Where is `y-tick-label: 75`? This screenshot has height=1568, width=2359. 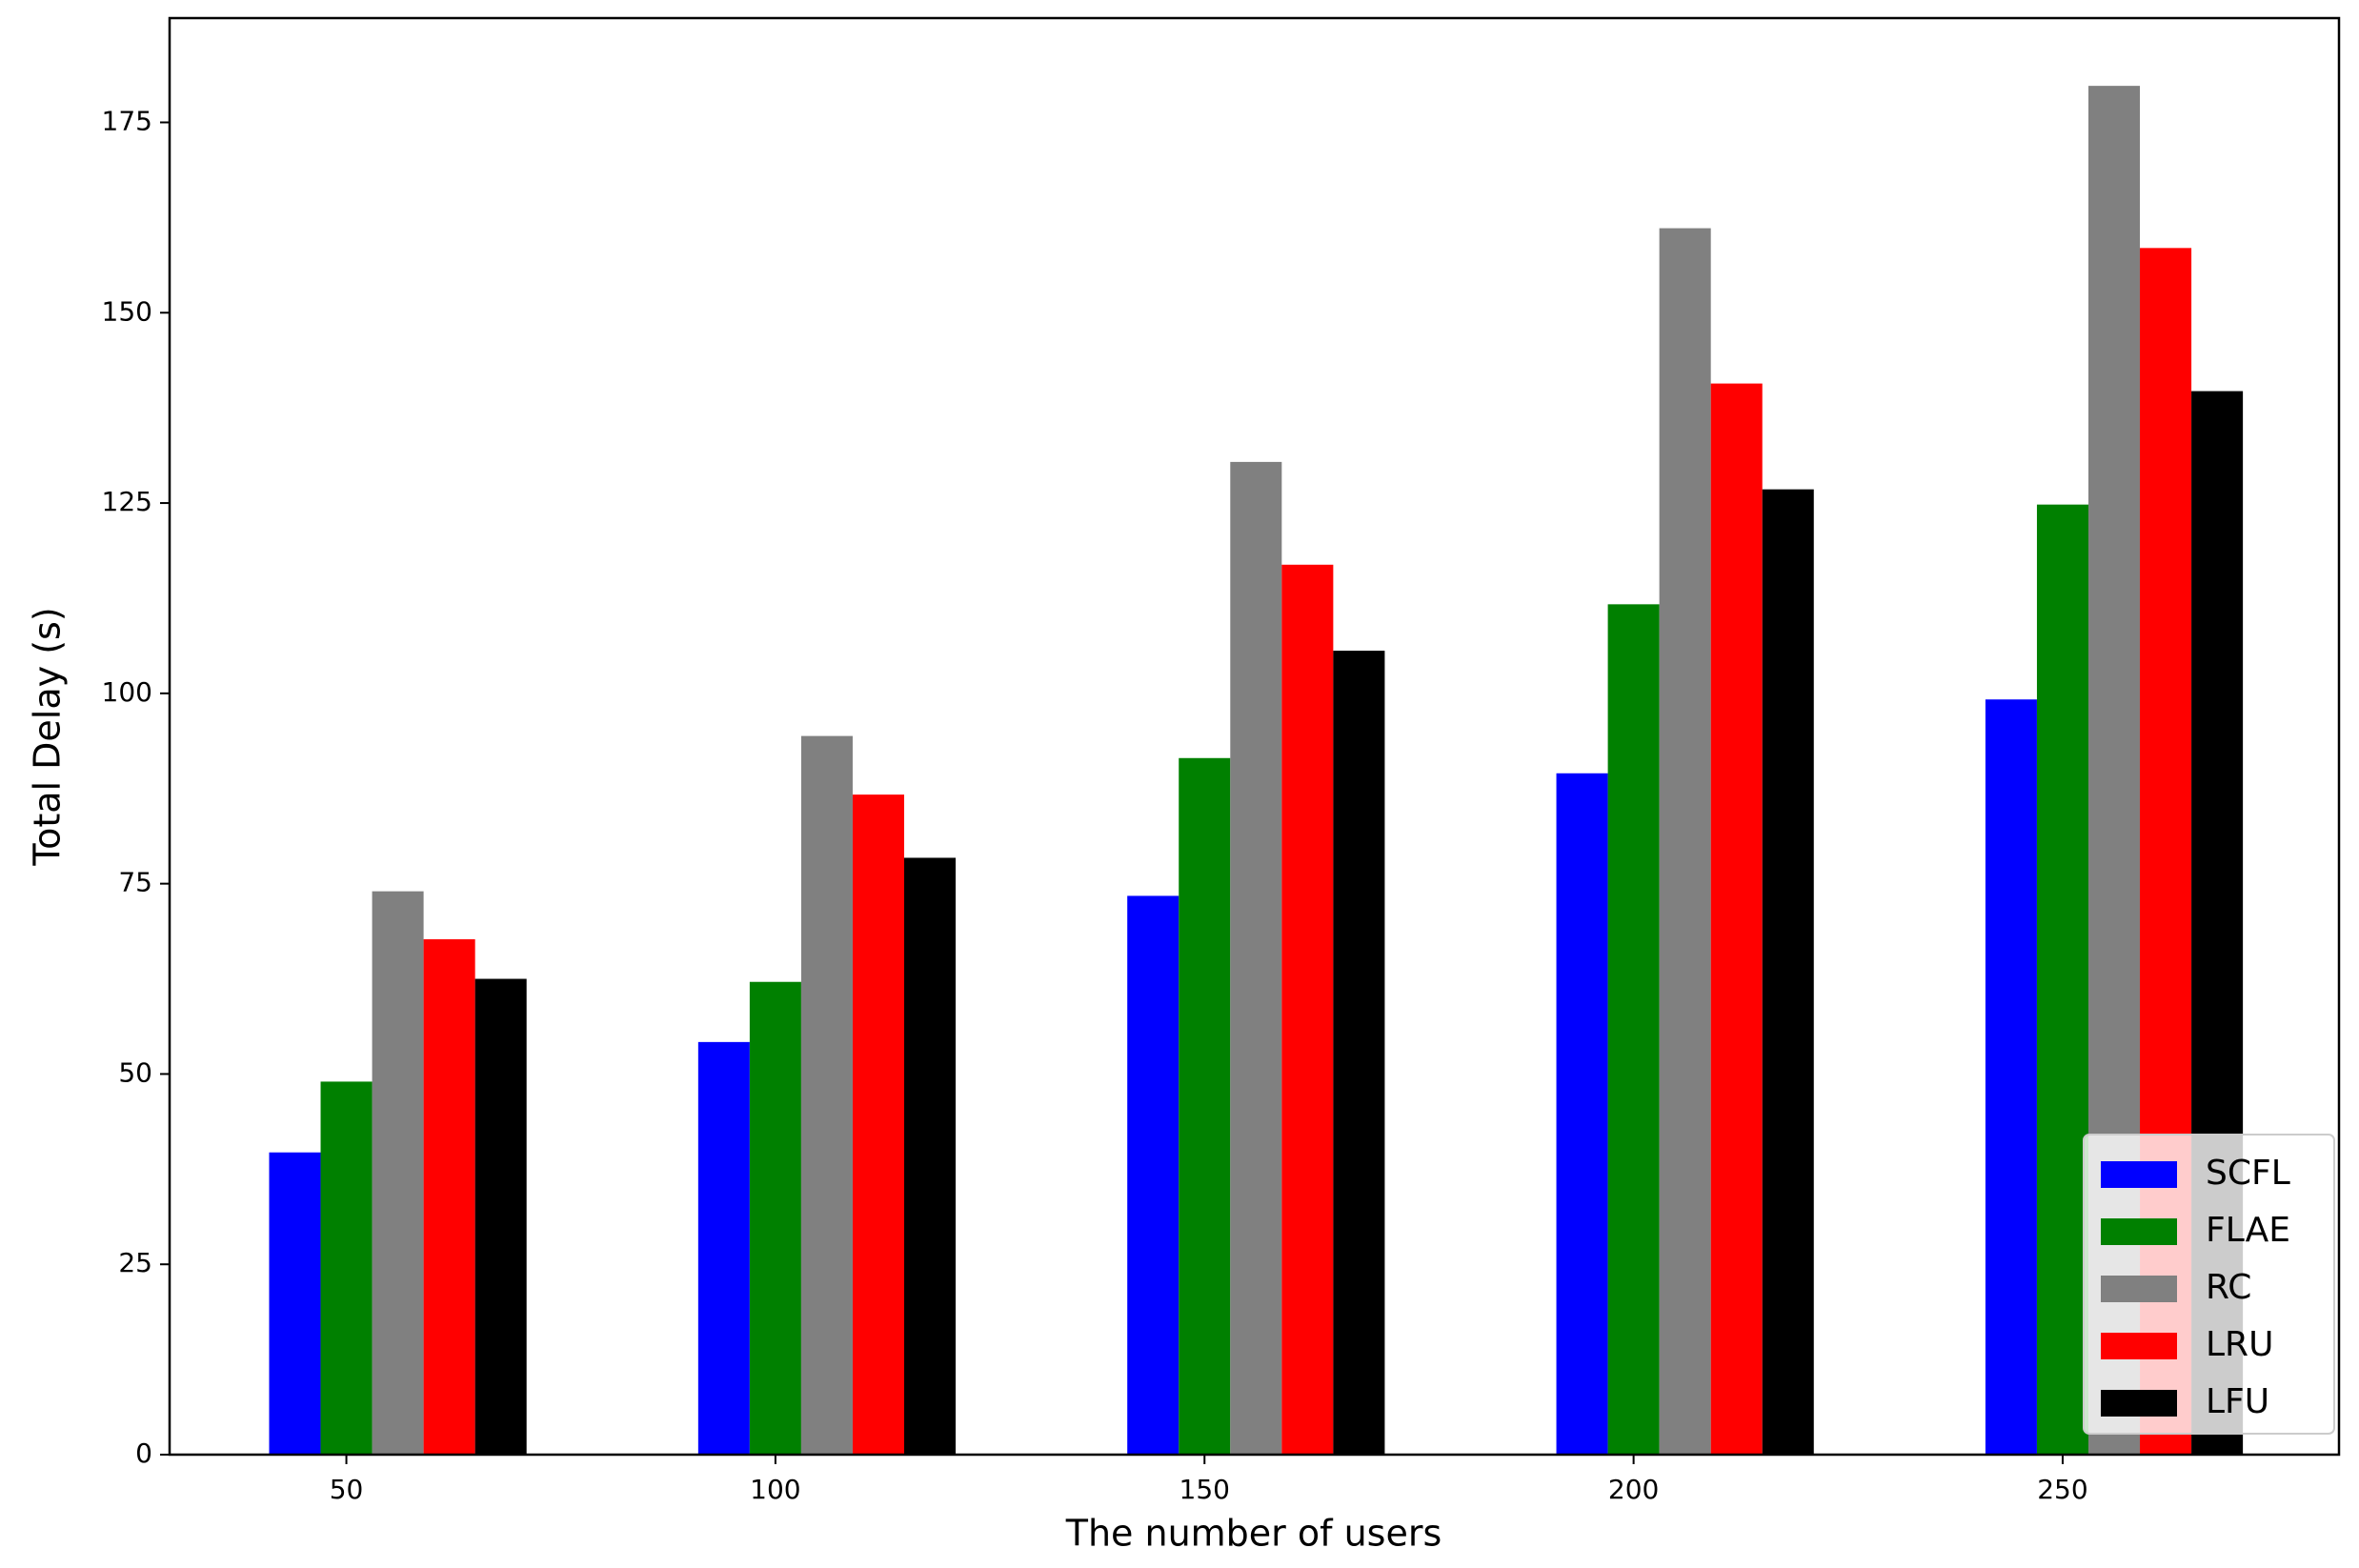 y-tick-label: 75 is located at coordinates (135, 883).